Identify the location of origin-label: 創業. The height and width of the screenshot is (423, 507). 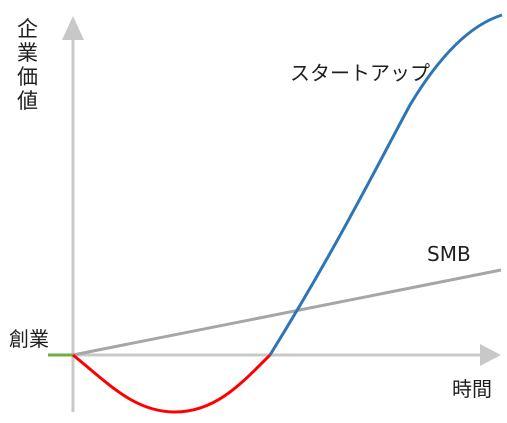
(29, 339).